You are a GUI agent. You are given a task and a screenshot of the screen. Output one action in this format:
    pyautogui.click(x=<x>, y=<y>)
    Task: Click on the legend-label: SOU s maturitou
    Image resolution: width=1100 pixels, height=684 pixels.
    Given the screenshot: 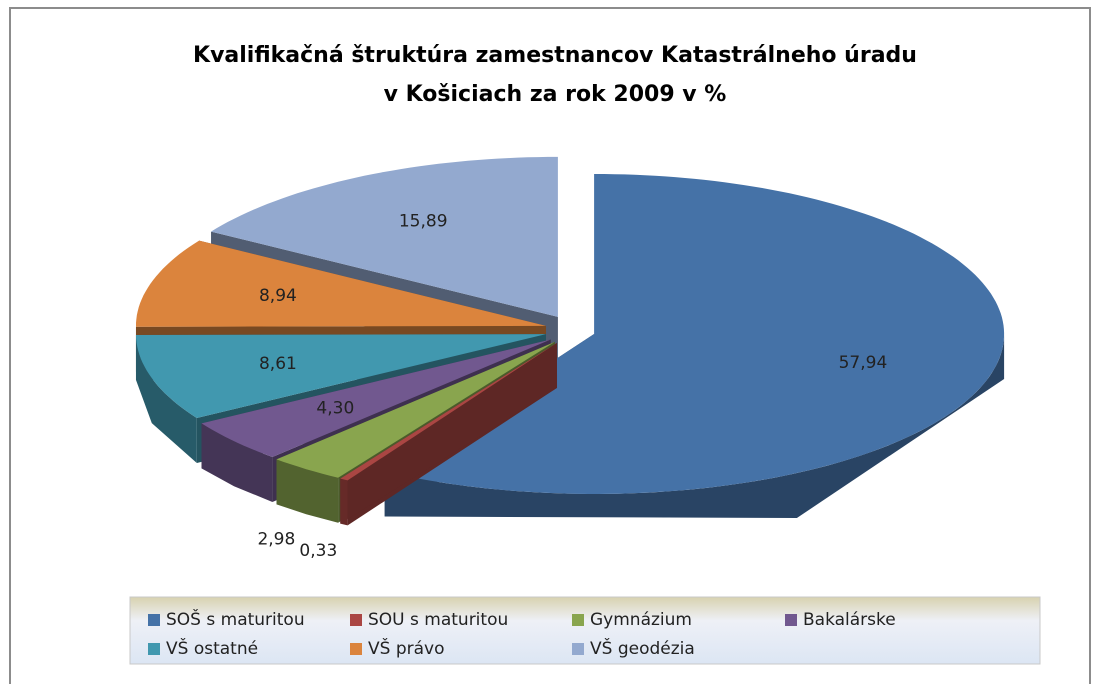 What is the action you would take?
    pyautogui.click(x=438, y=620)
    